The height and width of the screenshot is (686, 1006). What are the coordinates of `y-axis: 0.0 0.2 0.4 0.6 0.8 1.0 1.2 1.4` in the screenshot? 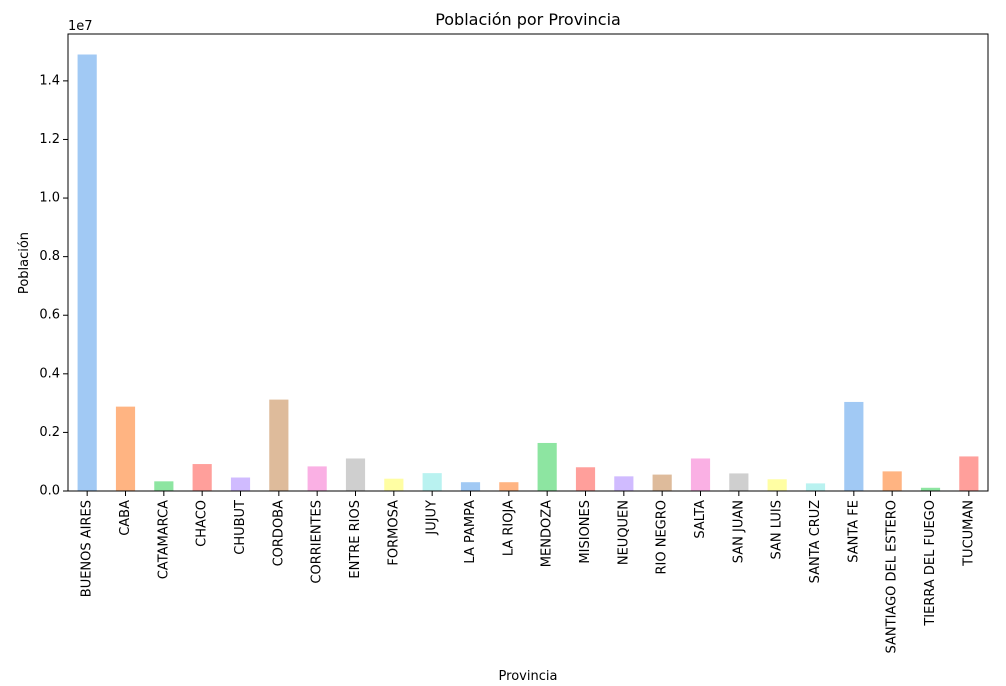 It's located at (53, 286).